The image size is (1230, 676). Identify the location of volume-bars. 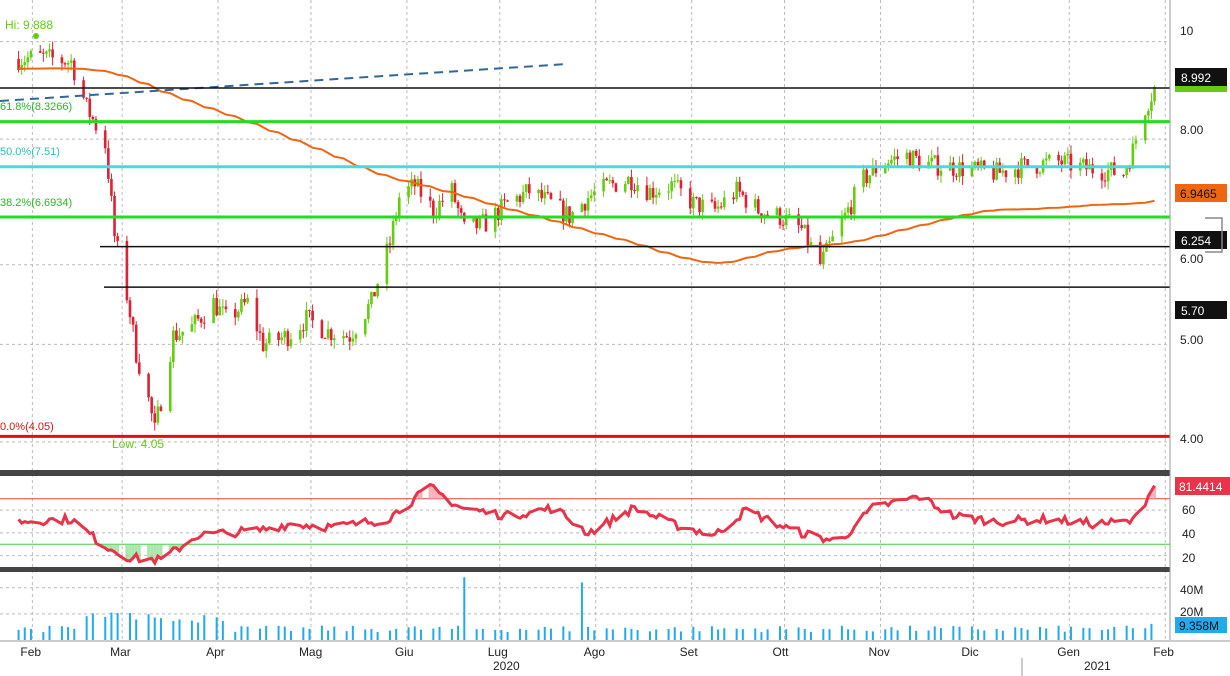
(585, 608).